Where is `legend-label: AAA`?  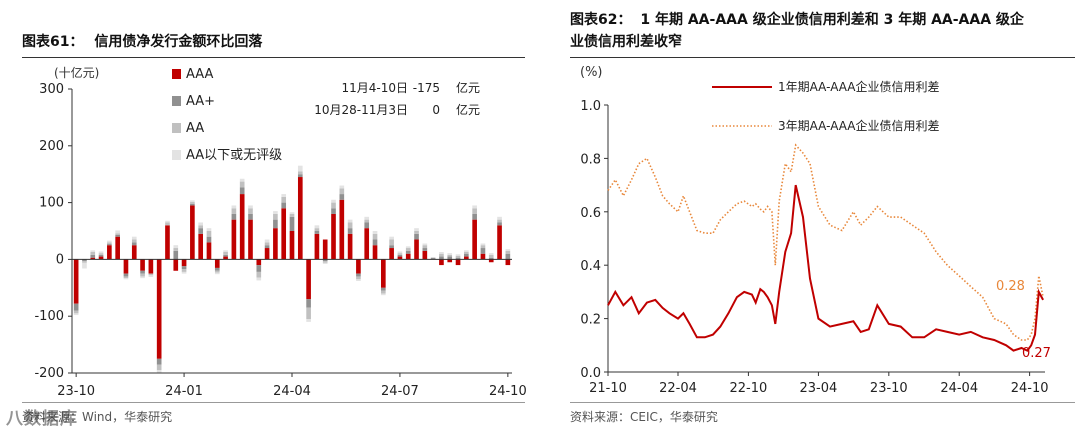 legend-label: AAA is located at coordinates (200, 74).